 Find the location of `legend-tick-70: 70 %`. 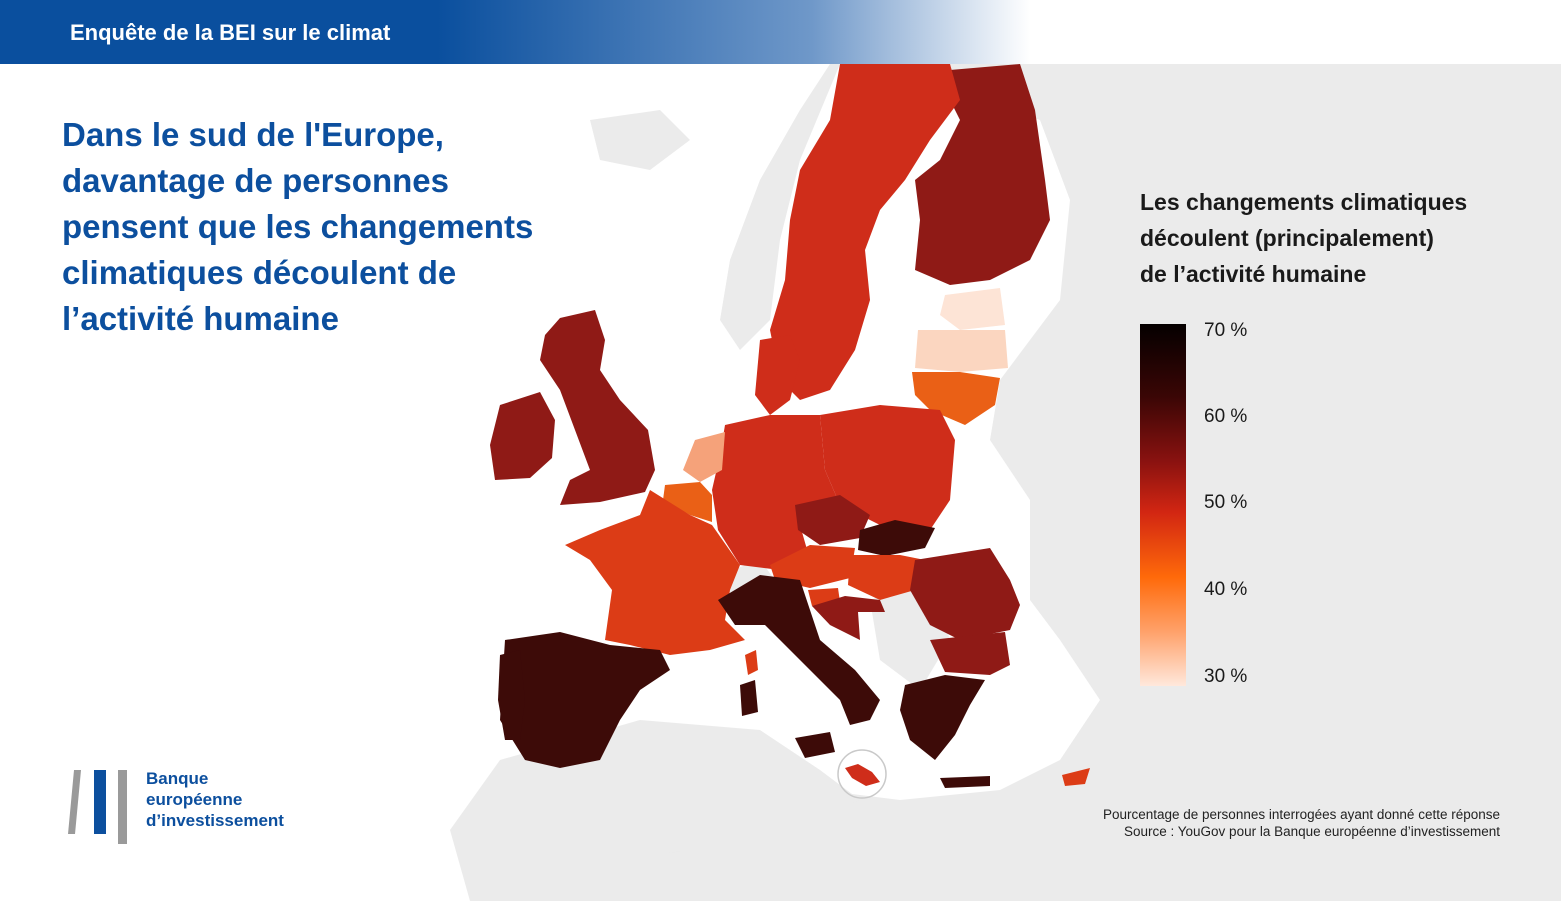

legend-tick-70: 70 % is located at coordinates (1226, 330).